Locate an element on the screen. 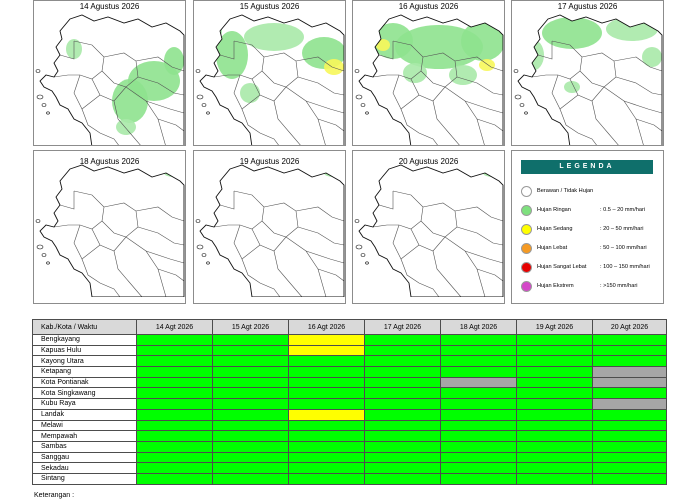 Image resolution: width=700 pixels, height=500 pixels. legend-label: Hujan Lebat is located at coordinates (552, 248).